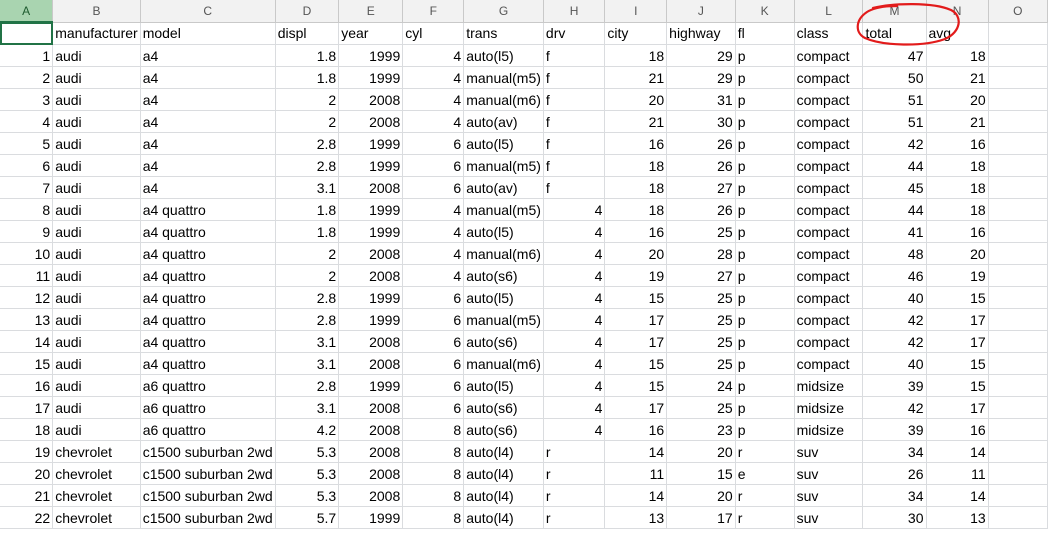  What do you see at coordinates (208, 517) in the screenshot?
I see `cell-C23: c1500 suburban 2wd` at bounding box center [208, 517].